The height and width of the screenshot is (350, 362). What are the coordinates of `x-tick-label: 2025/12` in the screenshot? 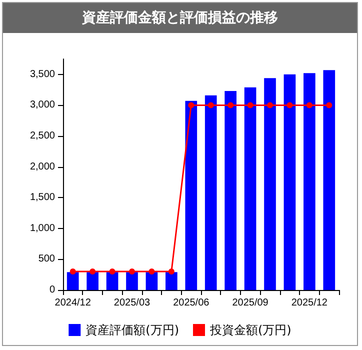 It's located at (309, 303).